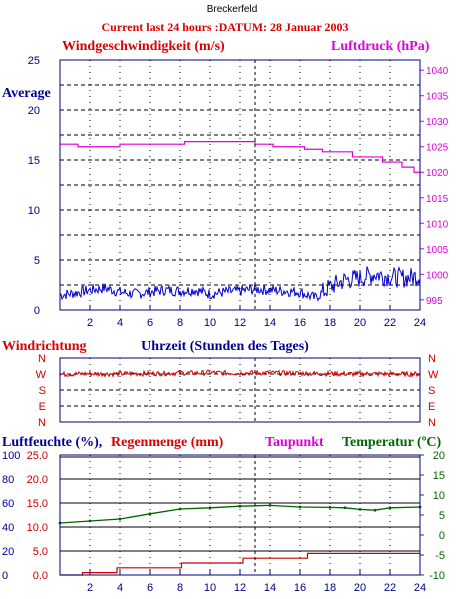 Image resolution: width=461 pixels, height=599 pixels. Describe the element at coordinates (210, 588) in the screenshot. I see `panel3-hour-ticklabel-10: 10` at that location.